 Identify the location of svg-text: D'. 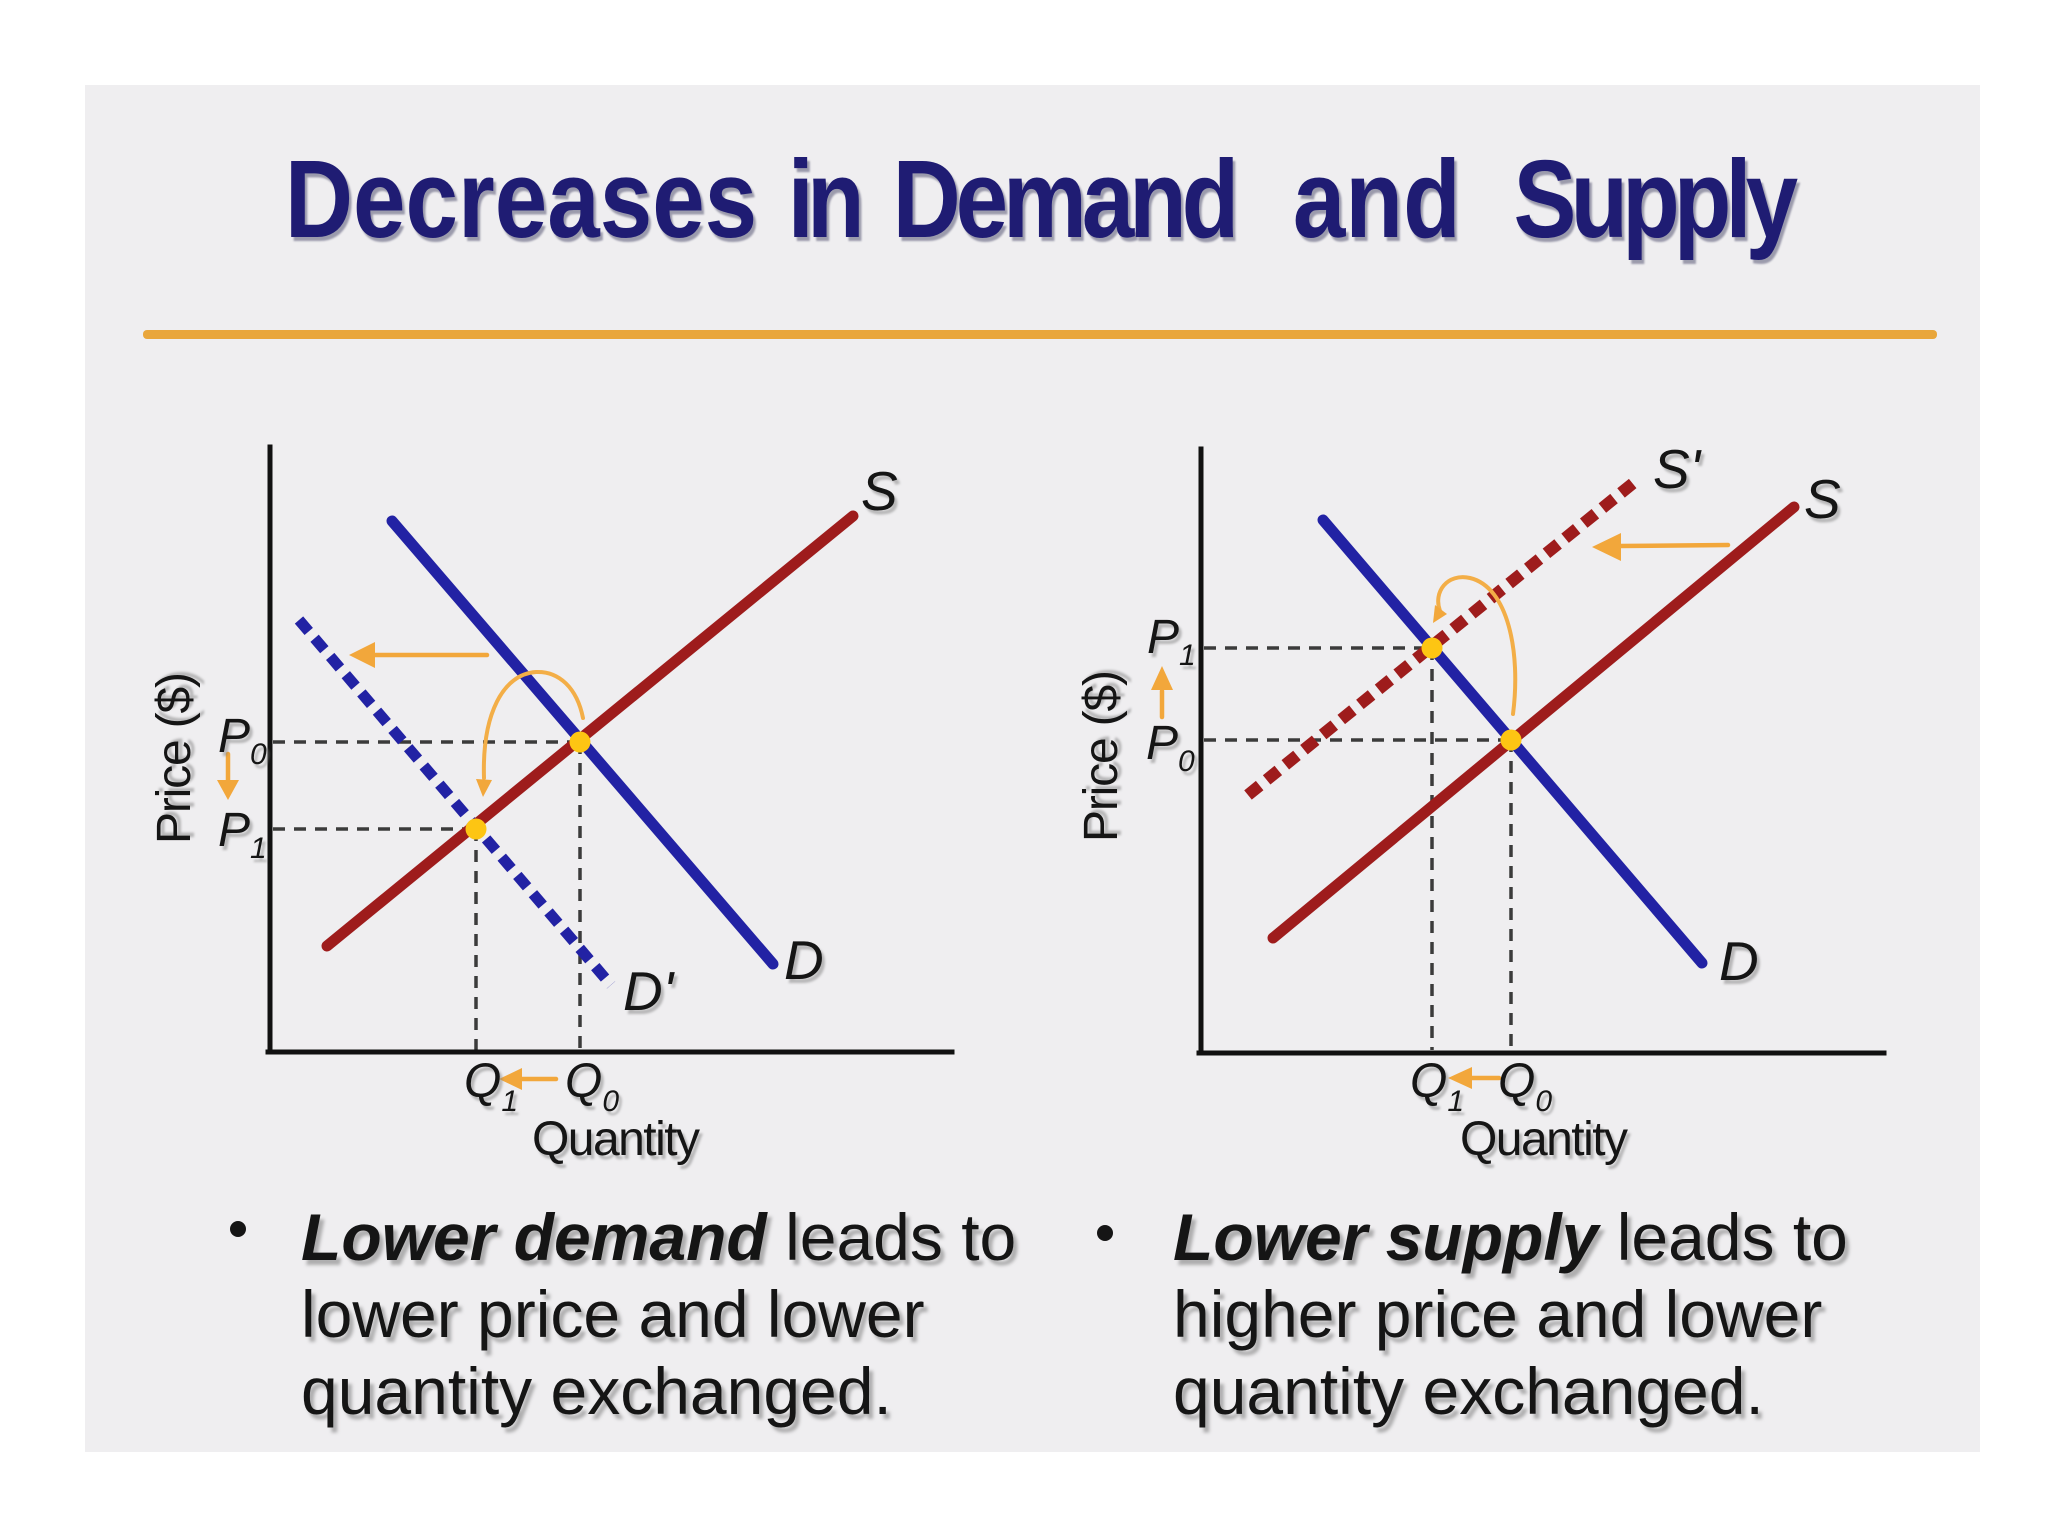
(649, 991).